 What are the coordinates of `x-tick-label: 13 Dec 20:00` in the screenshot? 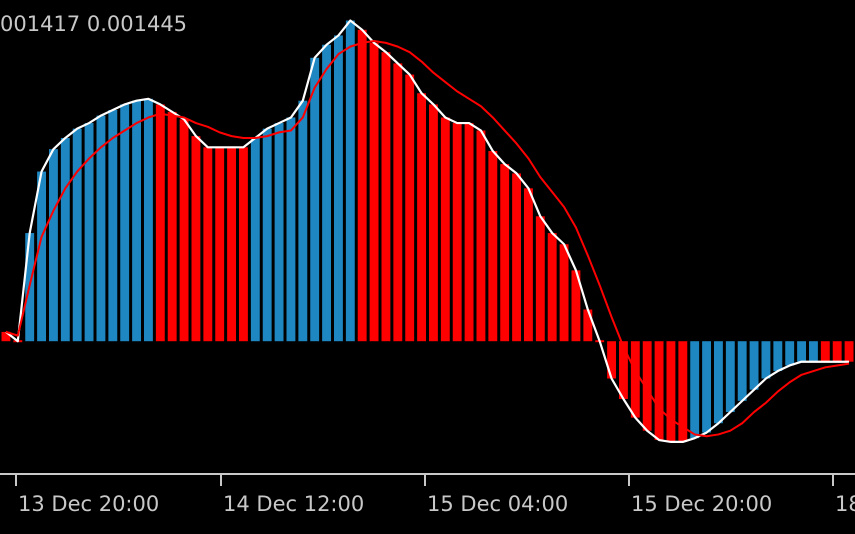 It's located at (88, 504).